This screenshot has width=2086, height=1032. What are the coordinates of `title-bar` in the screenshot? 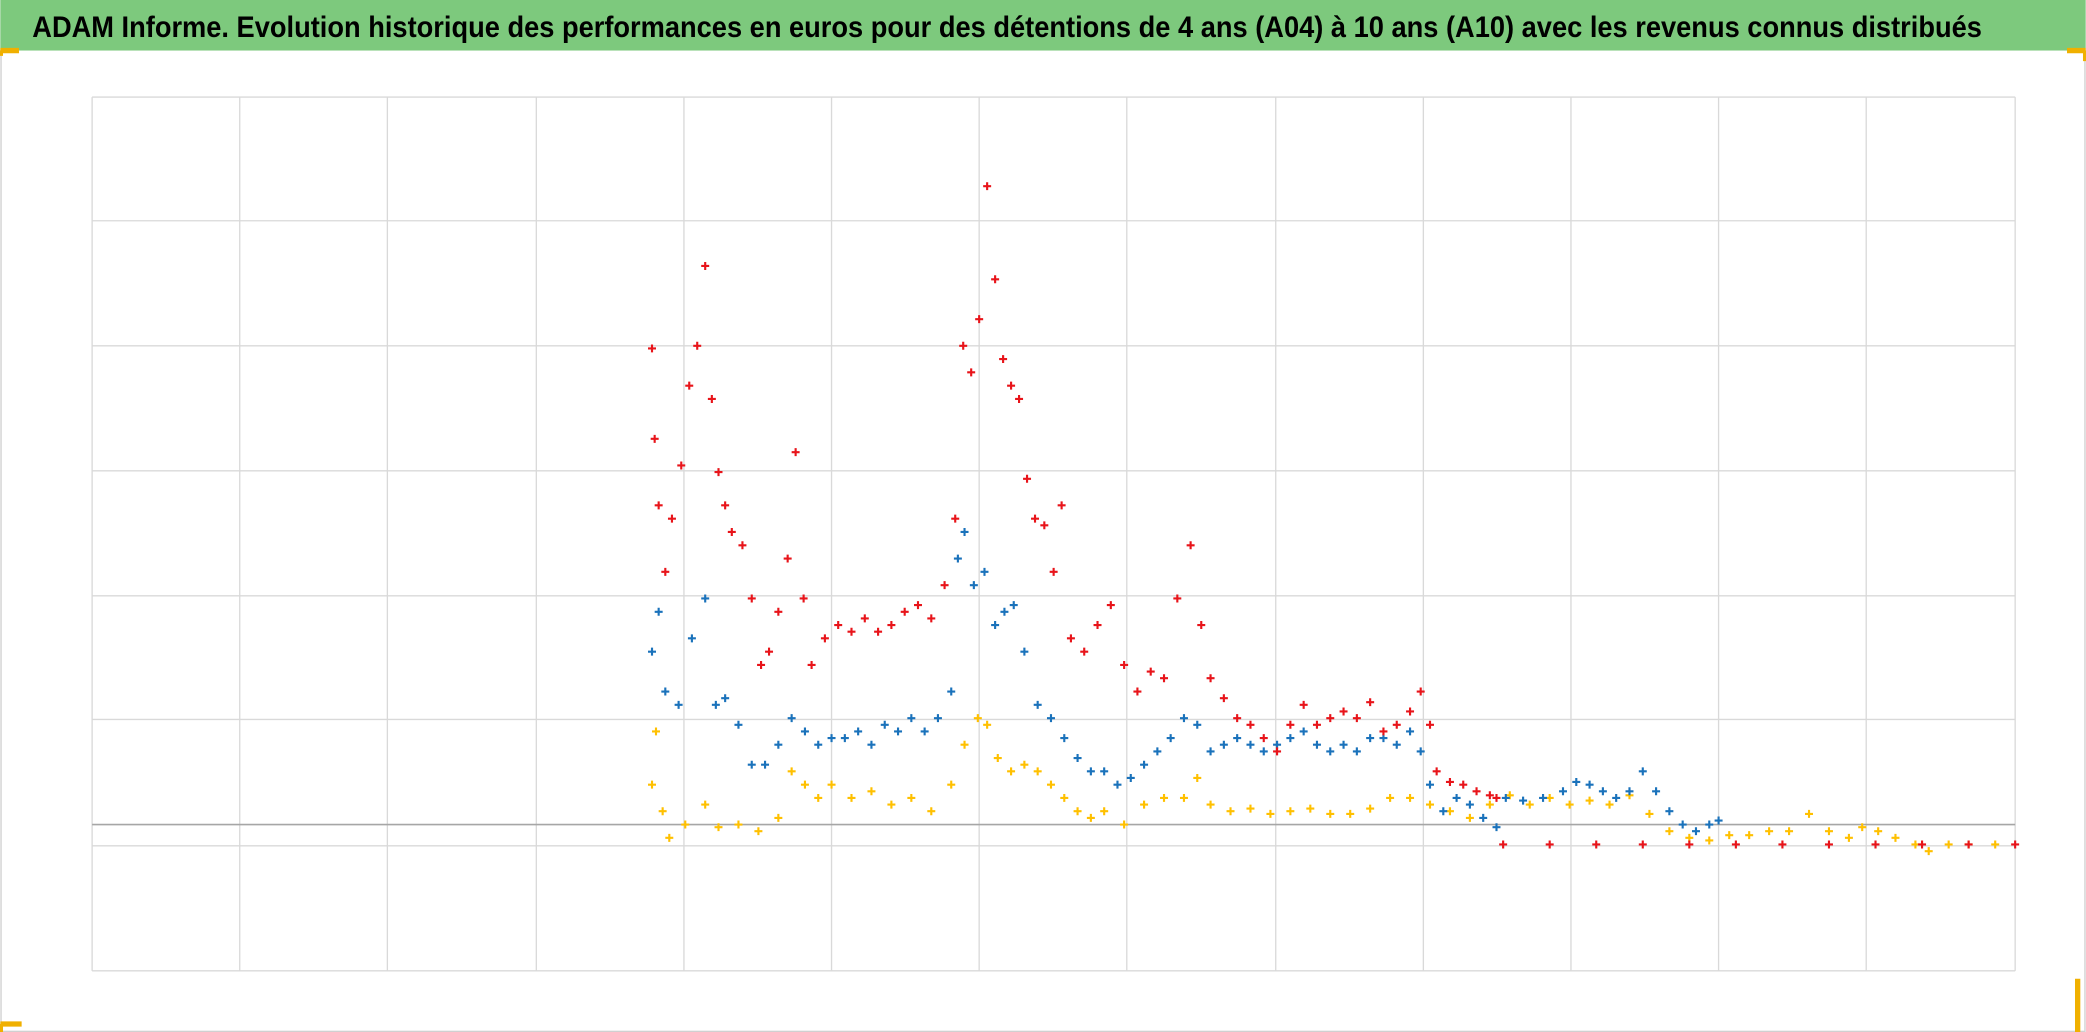 It's located at (1043, 25).